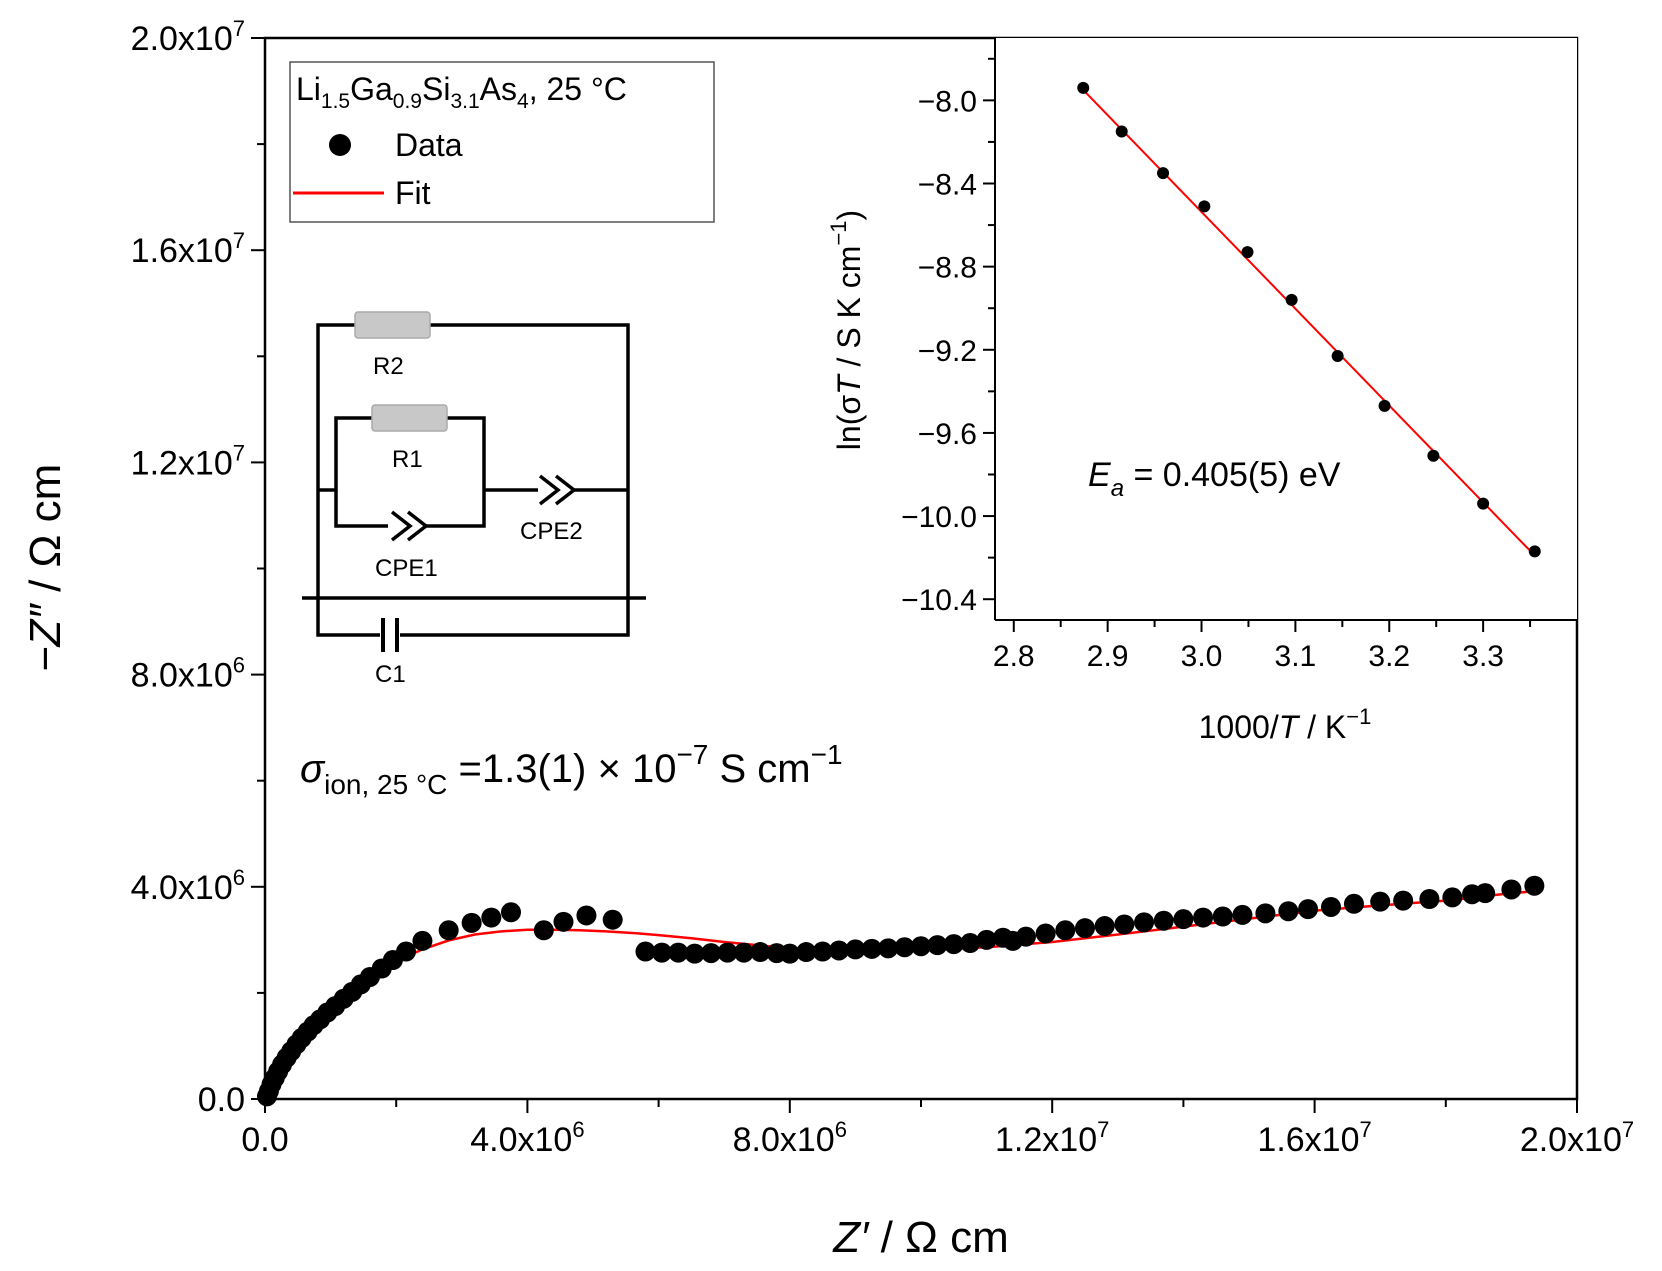 The height and width of the screenshot is (1271, 1662). What do you see at coordinates (409, 418) in the screenshot?
I see `resistor-r1` at bounding box center [409, 418].